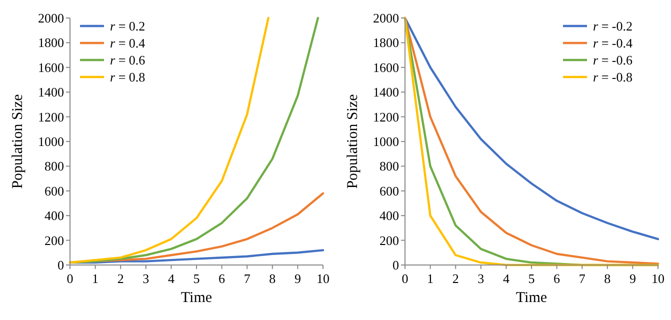 The width and height of the screenshot is (671, 320). Describe the element at coordinates (128, 60) in the screenshot. I see `legend-label: r = 0.6` at that location.